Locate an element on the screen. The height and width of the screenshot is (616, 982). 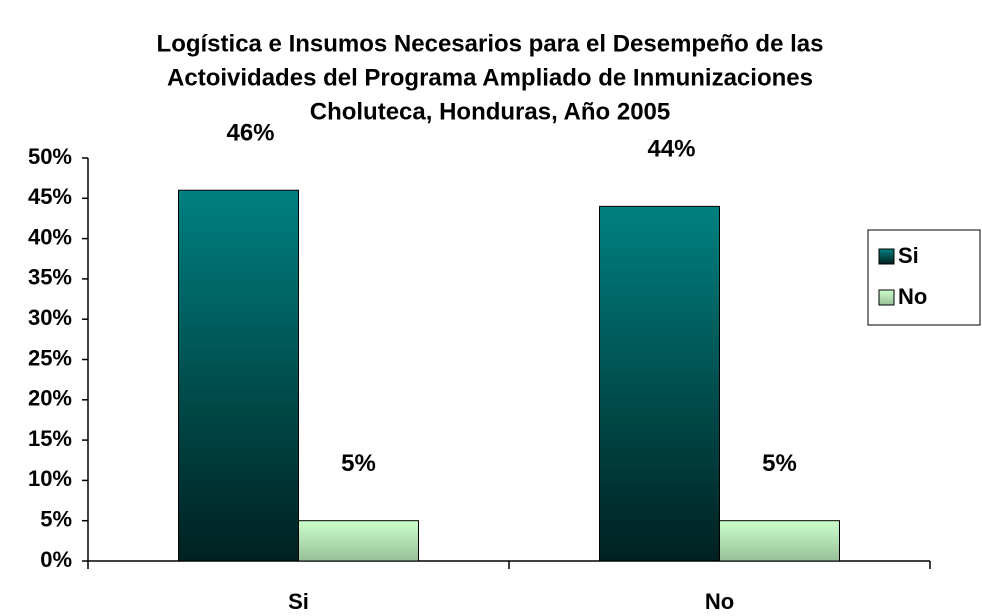
legend-label: Si is located at coordinates (908, 255).